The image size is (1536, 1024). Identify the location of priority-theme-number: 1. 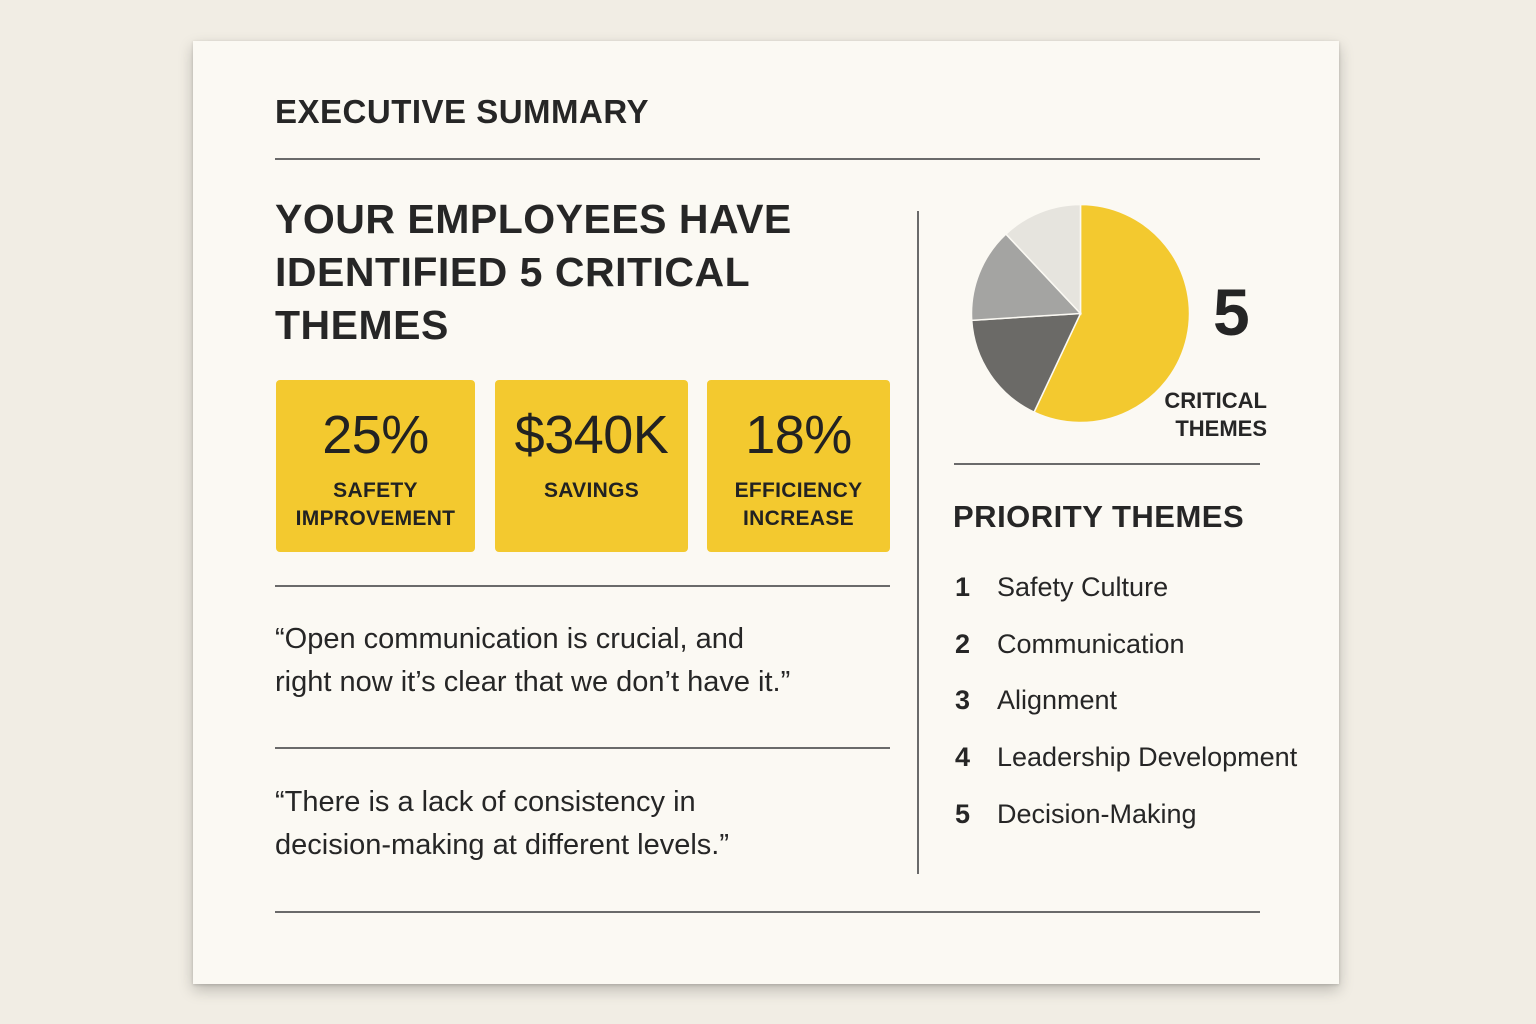
(963, 587).